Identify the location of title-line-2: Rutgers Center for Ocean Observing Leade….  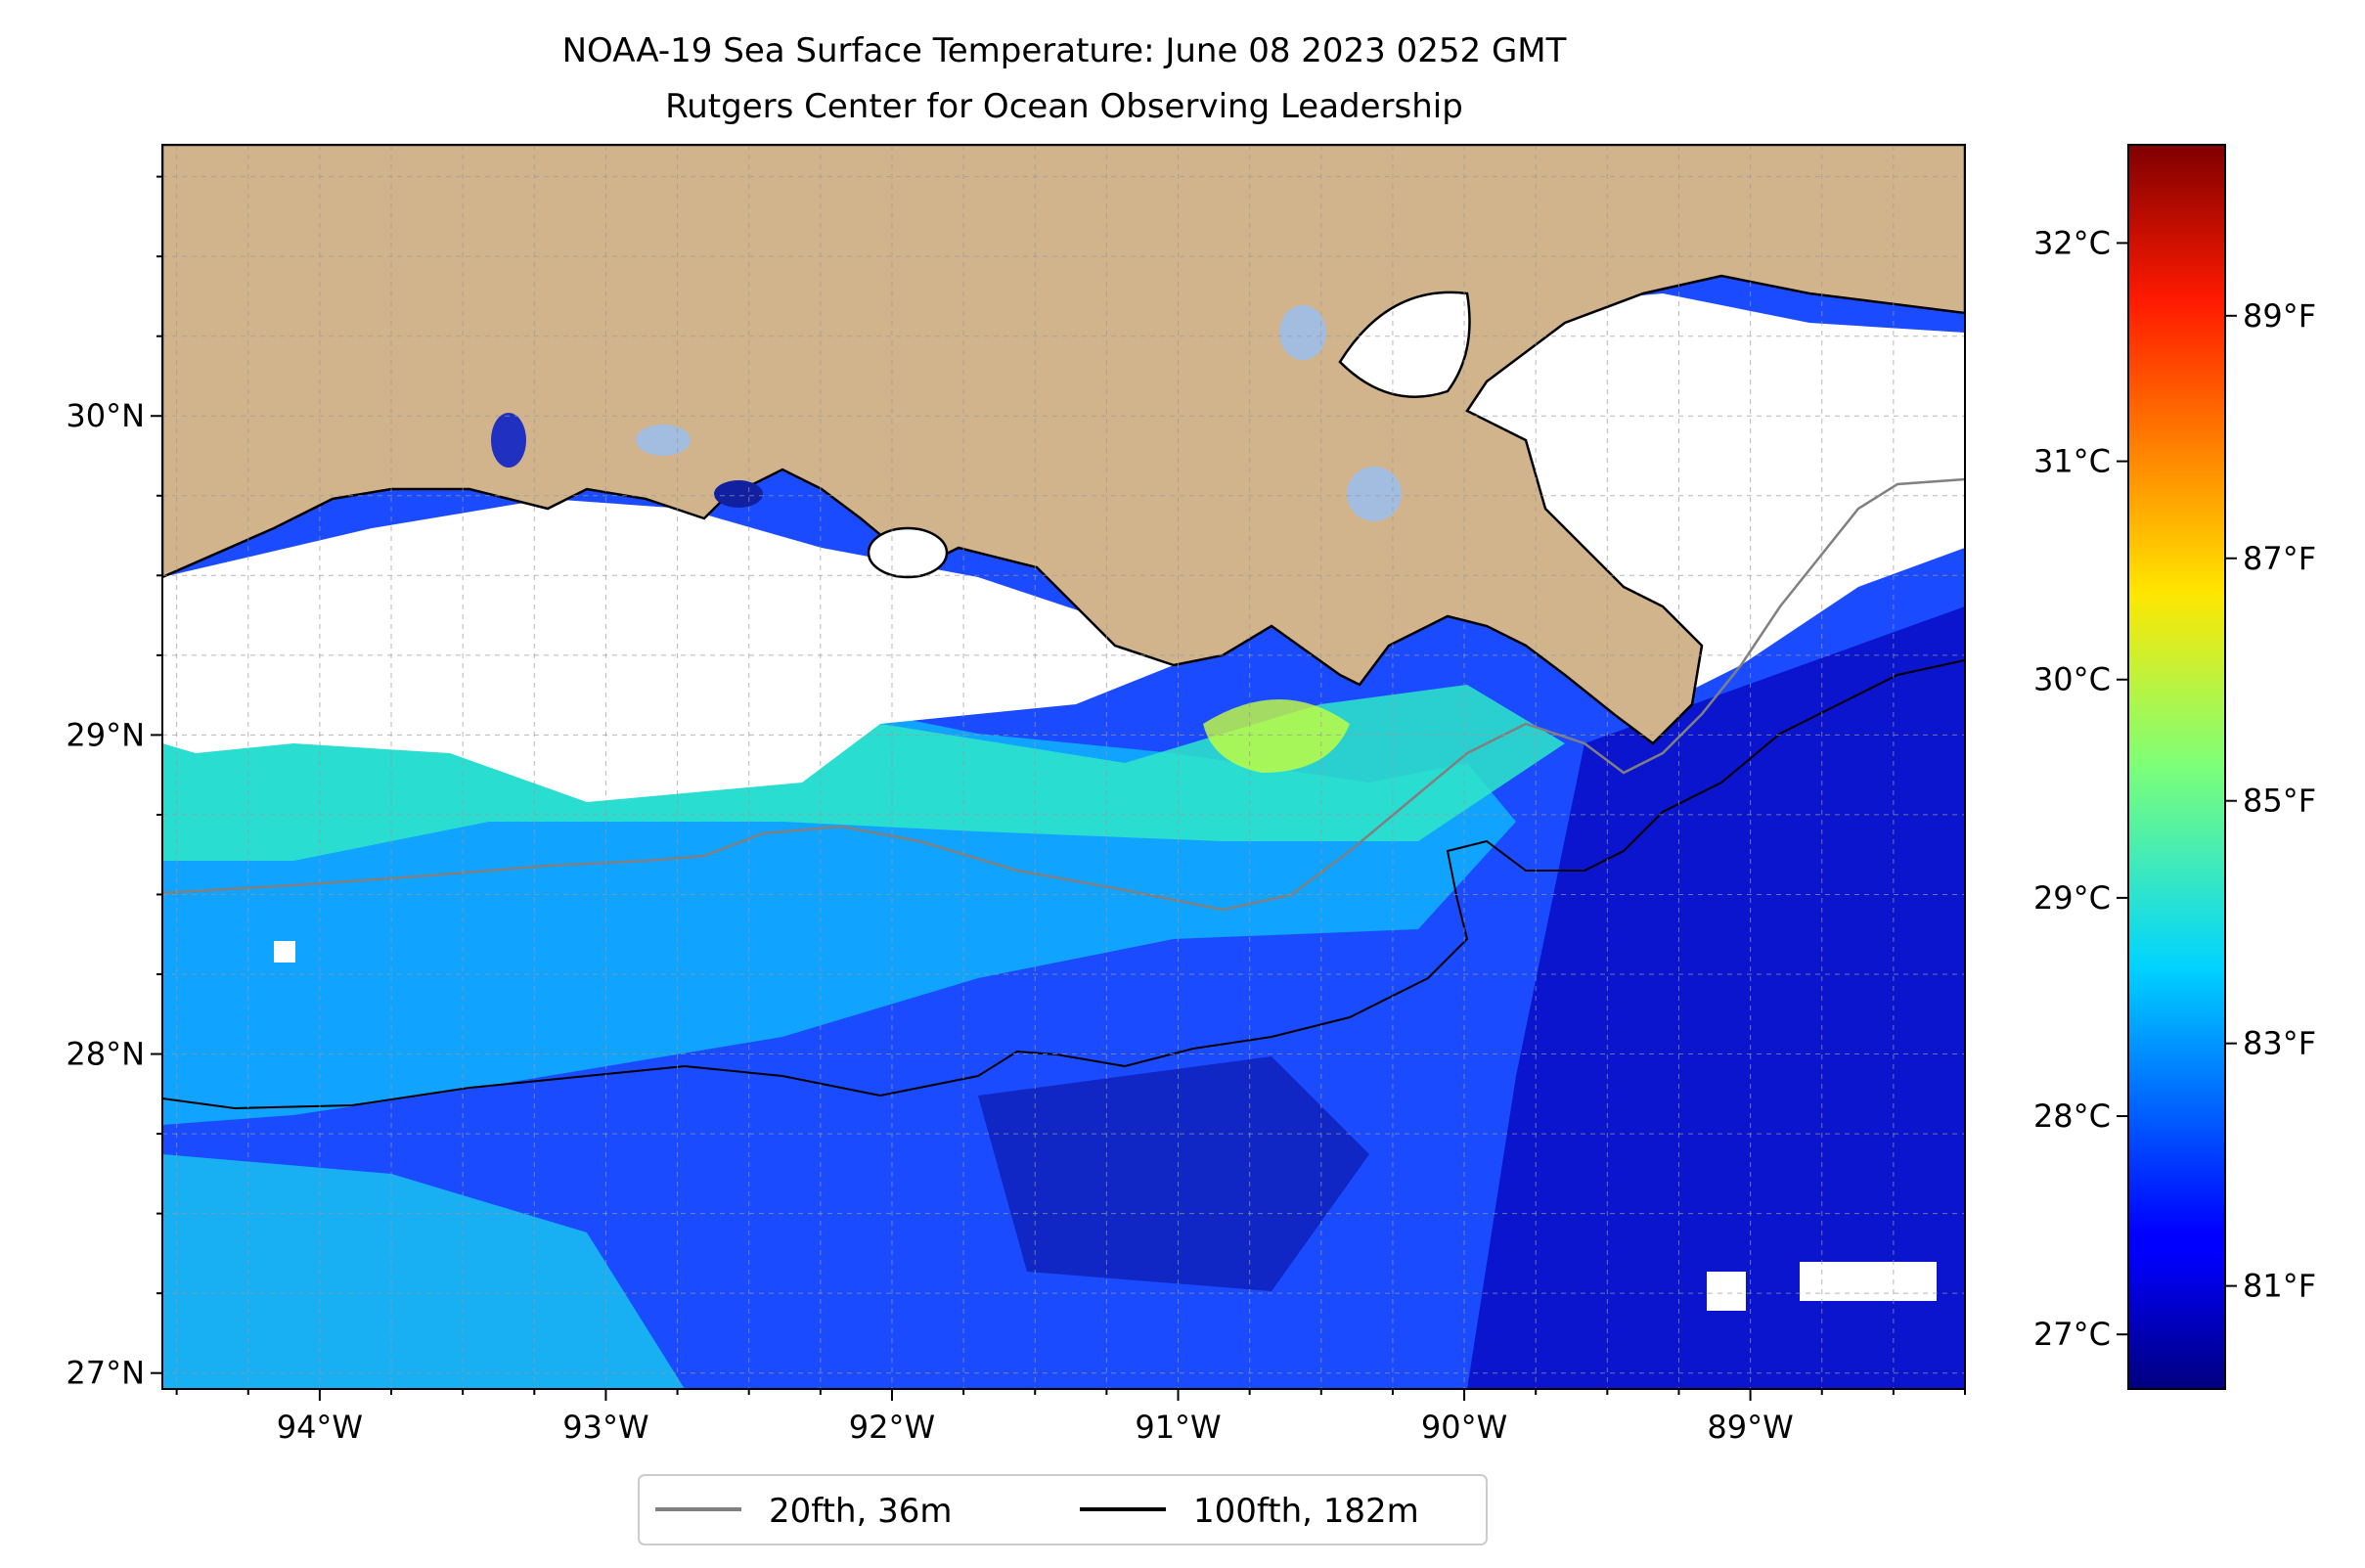
(1064, 106).